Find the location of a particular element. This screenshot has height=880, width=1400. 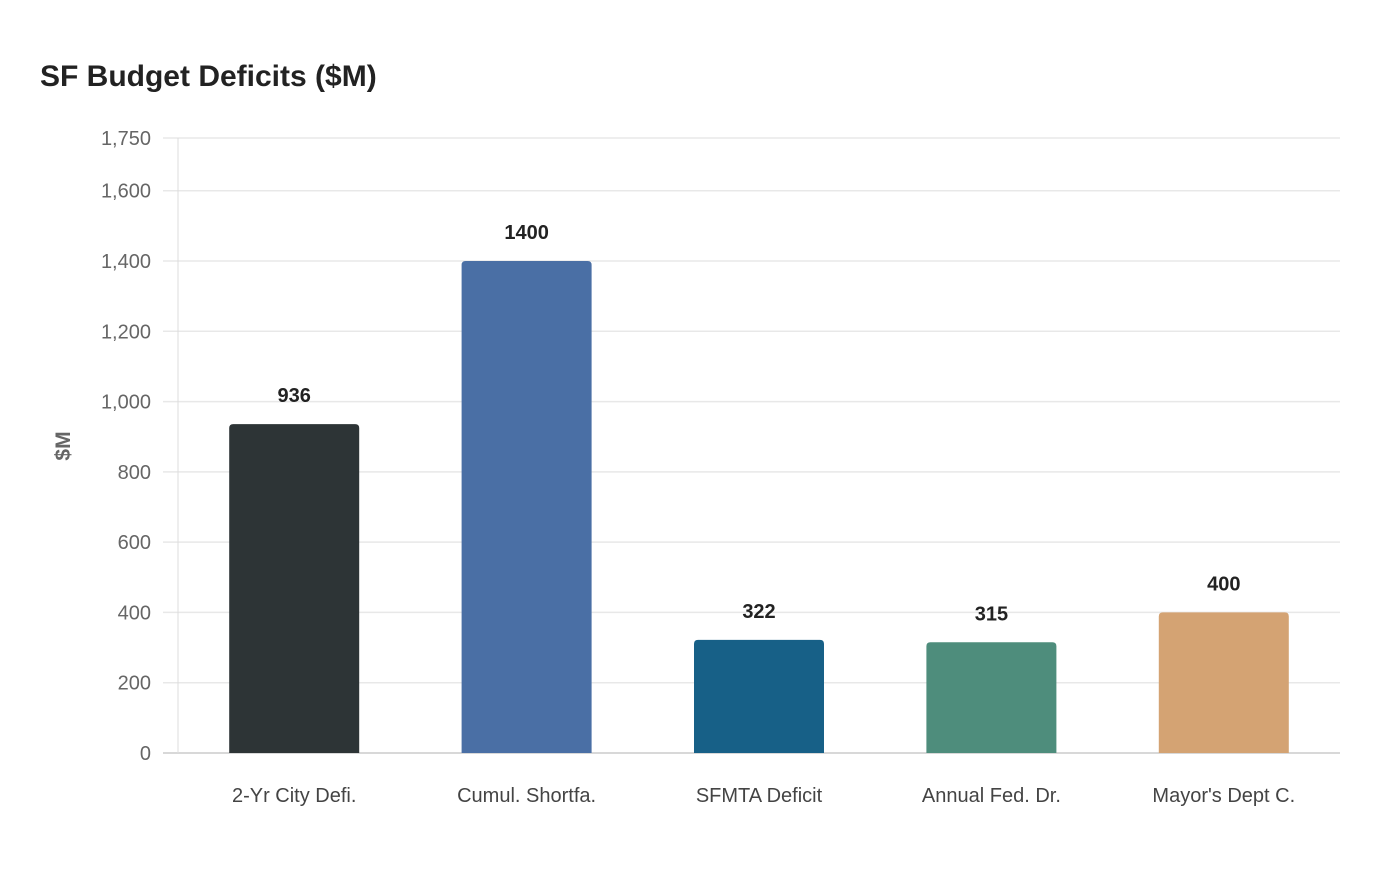

x-tick-label: Mayor's Dept C. is located at coordinates (1223, 796).